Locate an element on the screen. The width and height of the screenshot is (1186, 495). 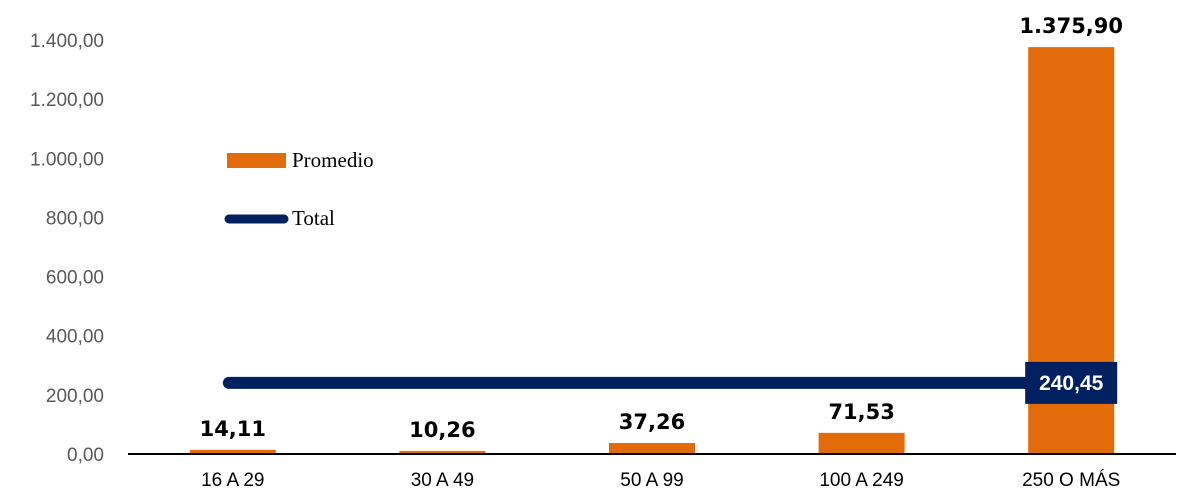
bar-value-label: 37,26 is located at coordinates (652, 422).